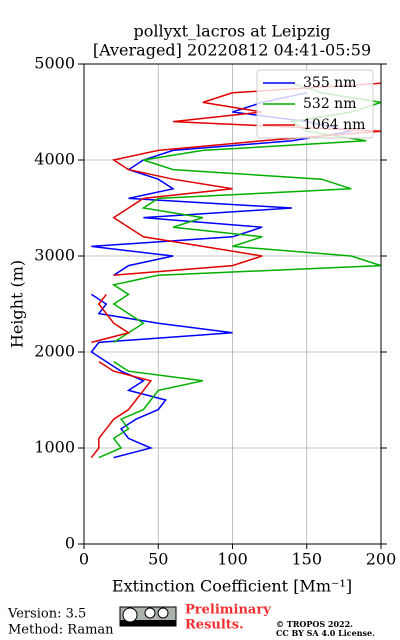 The width and height of the screenshot is (400, 640). Describe the element at coordinates (231, 31) in the screenshot. I see `chart-title: pollyxt_lacros at Leipzig` at that location.